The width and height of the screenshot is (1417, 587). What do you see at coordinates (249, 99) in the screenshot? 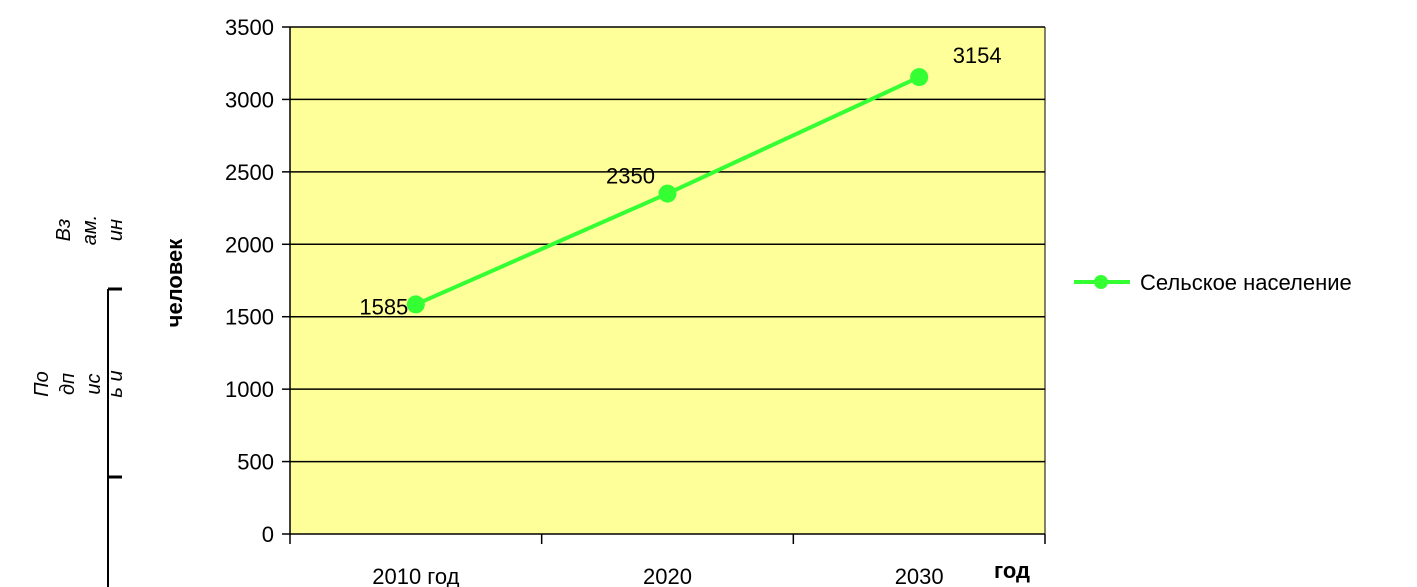
I see `y-tick-label: 3000` at bounding box center [249, 99].